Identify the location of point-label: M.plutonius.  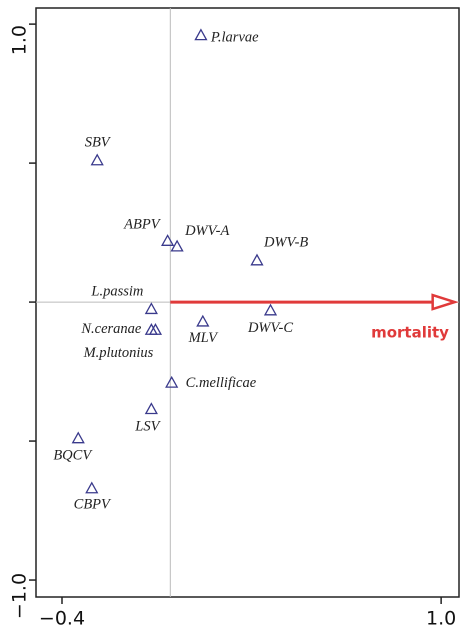
(118, 353).